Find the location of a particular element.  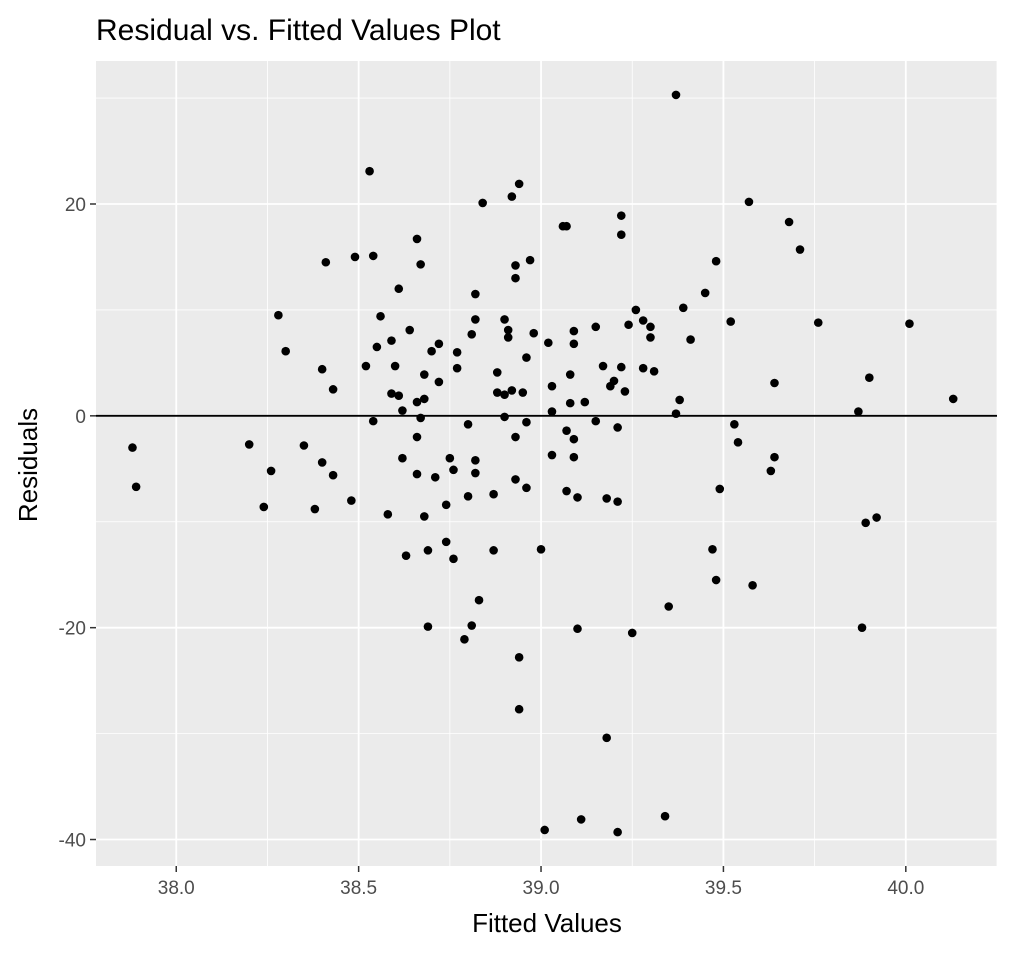

y-tick-label: -20 is located at coordinates (72, 629).